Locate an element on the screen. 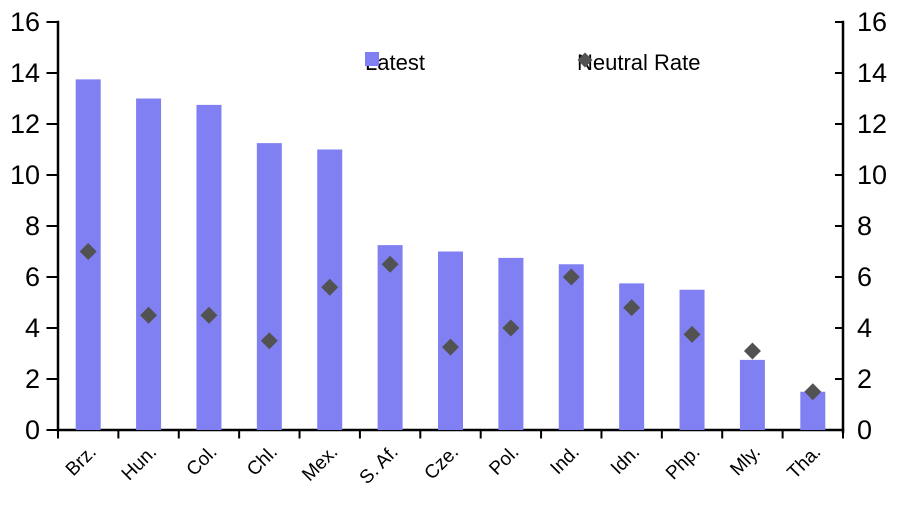  x-tick-label: Chl. is located at coordinates (262, 461).